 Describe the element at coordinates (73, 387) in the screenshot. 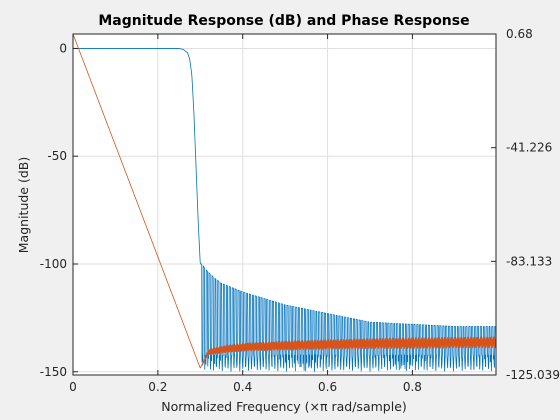

I see `x-tick-label: 0` at that location.